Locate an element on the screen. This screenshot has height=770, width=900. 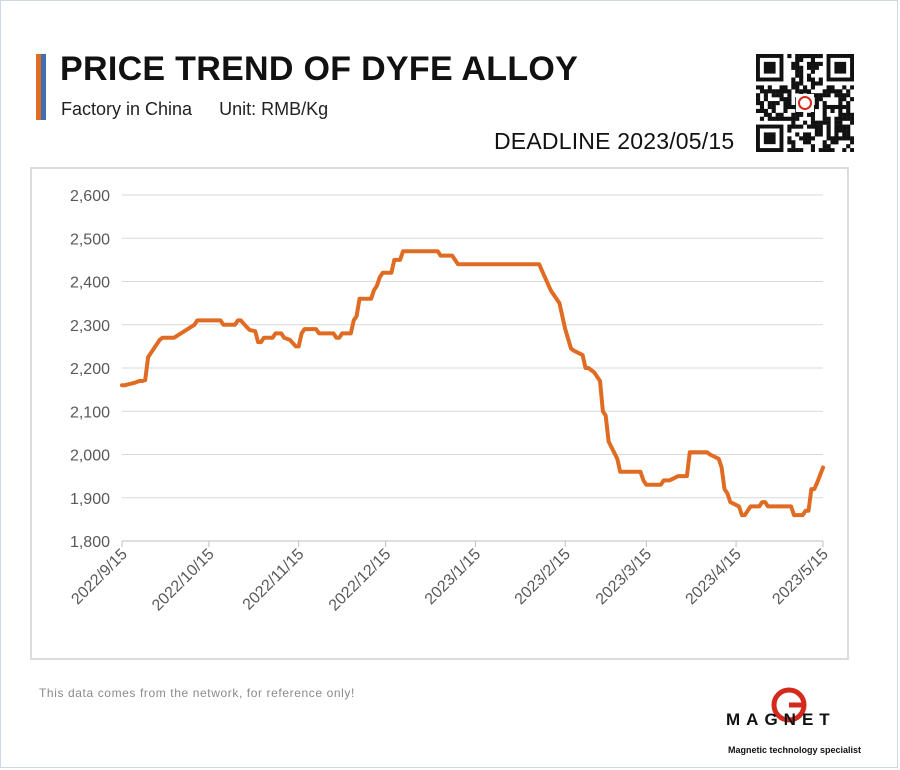
page-title: PRICE TREND OF DYFE ALLOY is located at coordinates (319, 69).